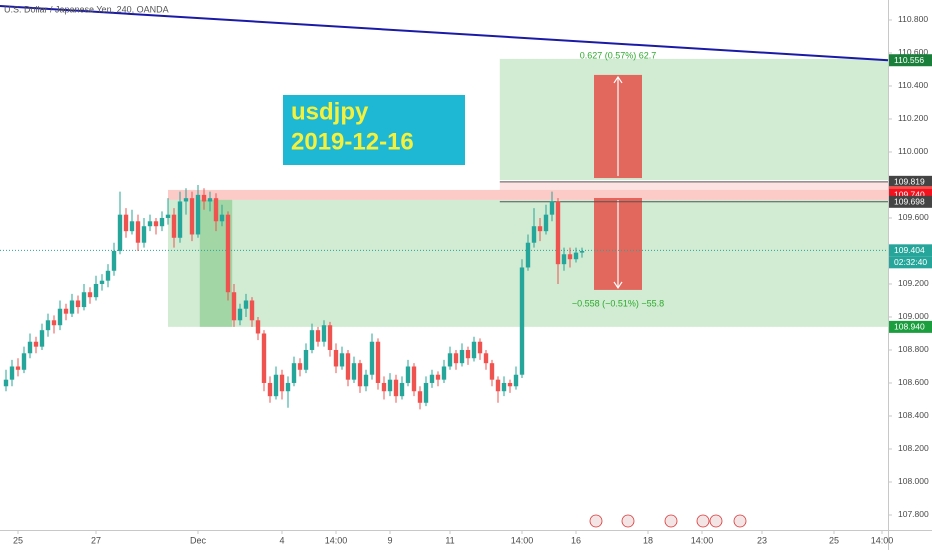  I want to click on y-tick-label: 110.600, so click(913, 52).